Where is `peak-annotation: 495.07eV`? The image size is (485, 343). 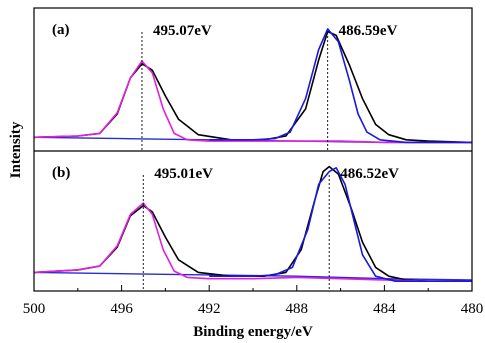
peak-annotation: 495.07eV is located at coordinates (182, 31).